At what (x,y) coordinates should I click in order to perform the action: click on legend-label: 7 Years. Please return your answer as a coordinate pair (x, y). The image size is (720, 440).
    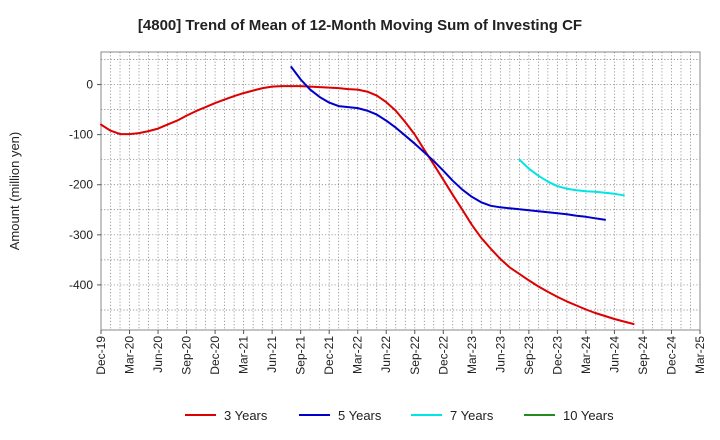
    Looking at the image, I should click on (472, 415).